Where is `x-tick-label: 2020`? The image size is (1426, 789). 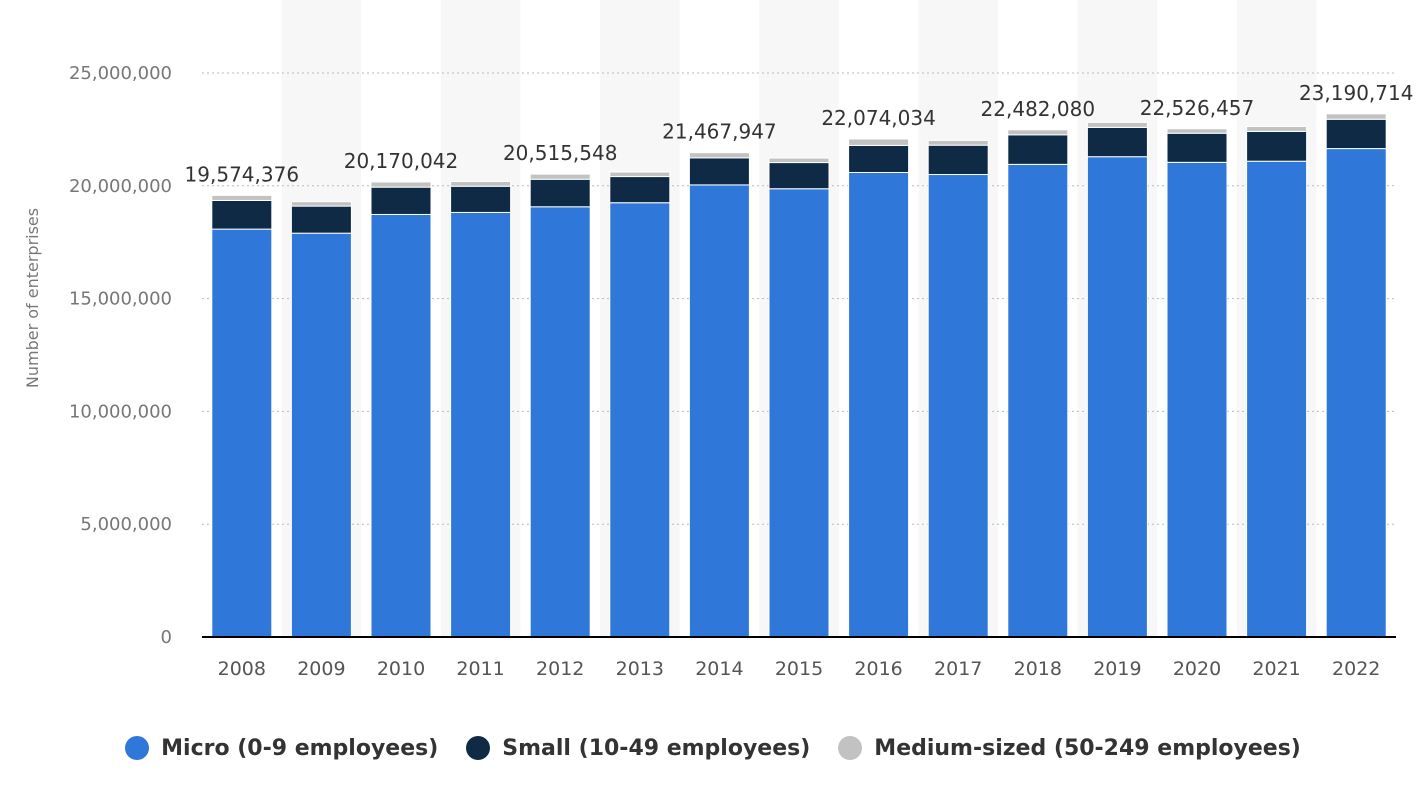
x-tick-label: 2020 is located at coordinates (1197, 669).